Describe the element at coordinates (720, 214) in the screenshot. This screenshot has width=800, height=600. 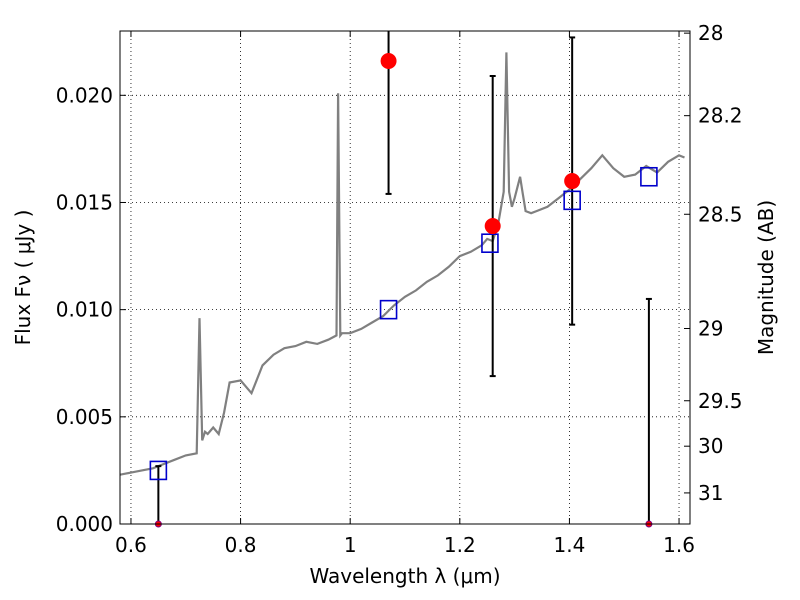
I see `y2-tick-label: 28.5` at that location.